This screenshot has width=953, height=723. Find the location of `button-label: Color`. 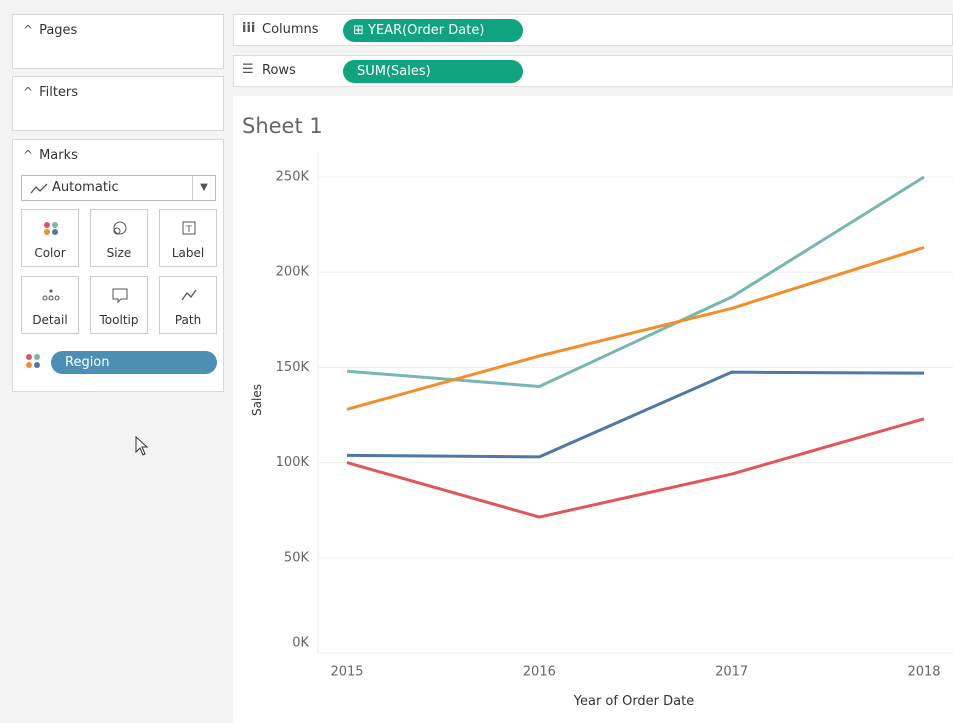

button-label: Color is located at coordinates (50, 253).